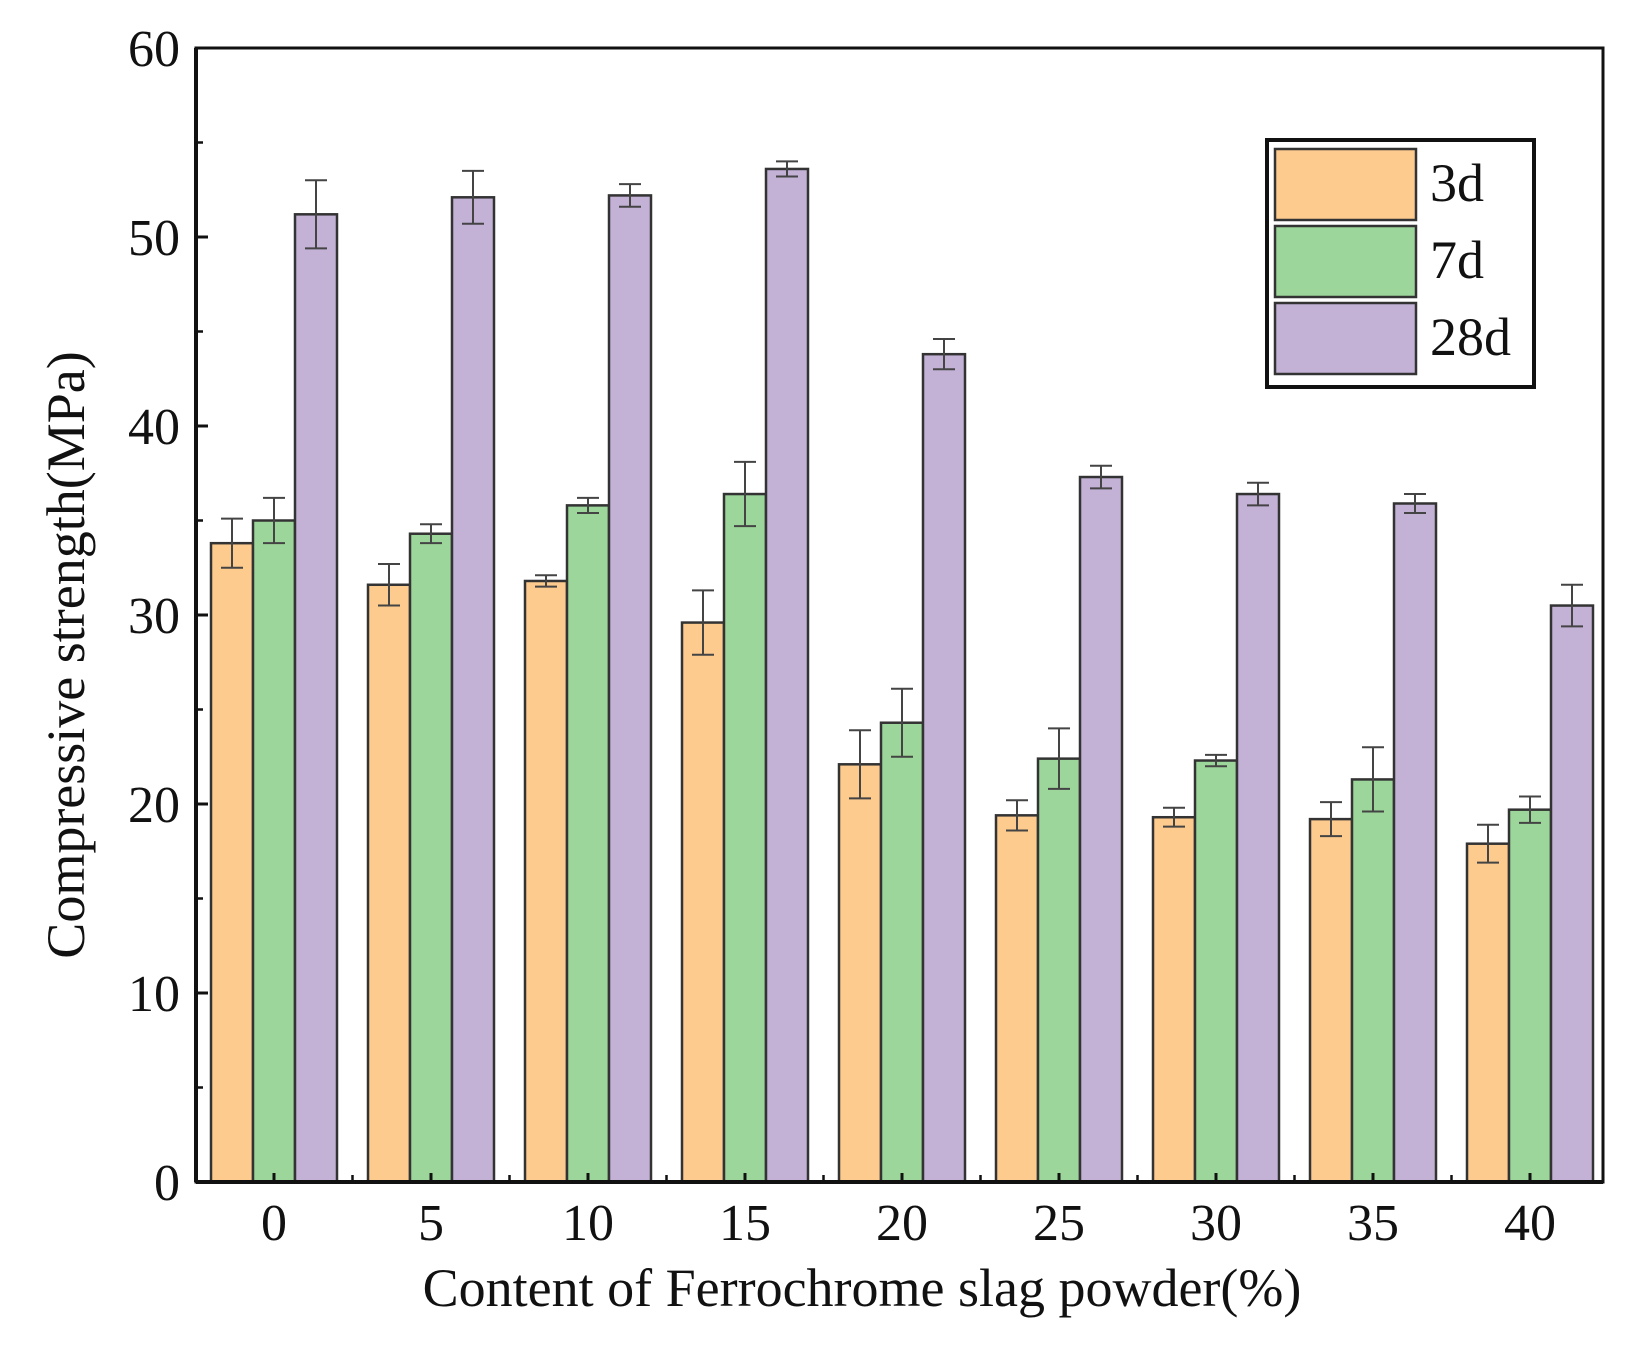 The height and width of the screenshot is (1346, 1633). What do you see at coordinates (1530, 1223) in the screenshot?
I see `x-tick-label-40: 40` at bounding box center [1530, 1223].